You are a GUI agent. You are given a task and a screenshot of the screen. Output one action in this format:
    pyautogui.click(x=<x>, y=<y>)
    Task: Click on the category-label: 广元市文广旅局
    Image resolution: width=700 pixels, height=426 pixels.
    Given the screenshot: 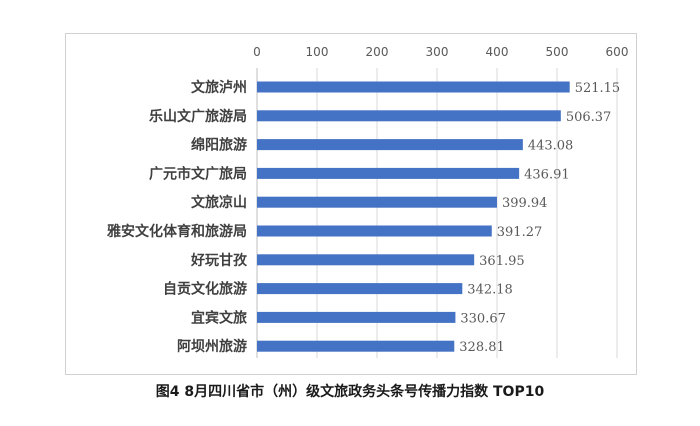 What is the action you would take?
    pyautogui.click(x=198, y=173)
    